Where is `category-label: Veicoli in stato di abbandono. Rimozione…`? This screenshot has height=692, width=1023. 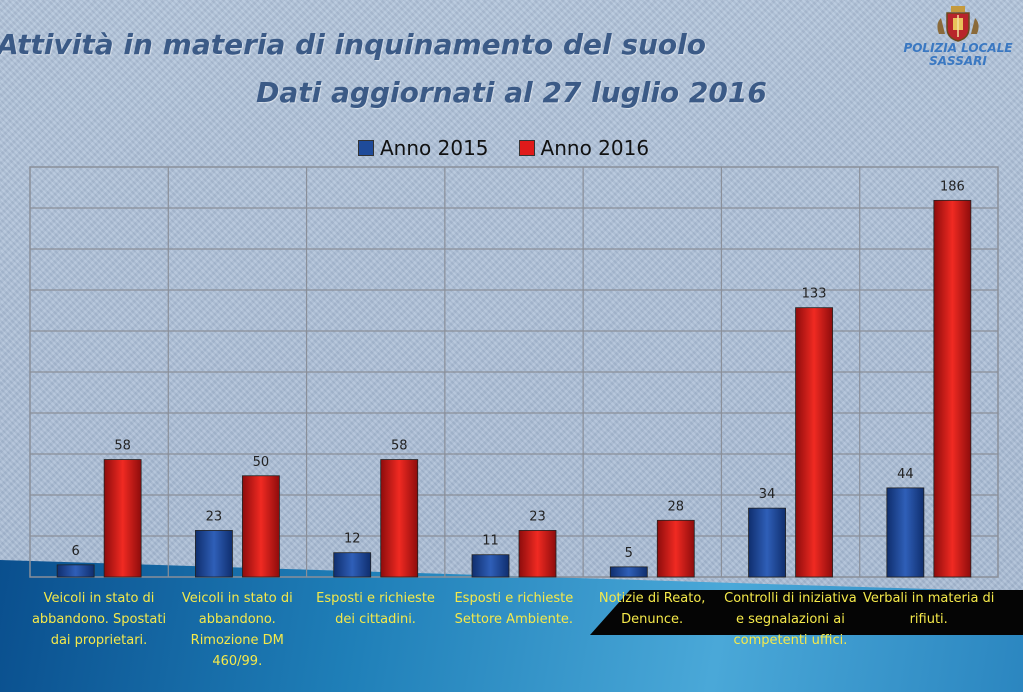
category-label: Veicoli in stato di abbandono. Rimozione… is located at coordinates (237, 630).